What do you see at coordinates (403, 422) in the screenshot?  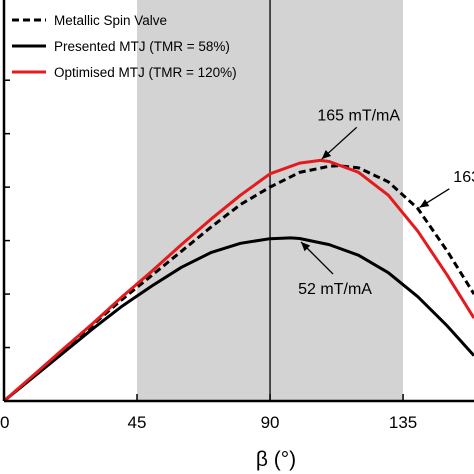 I see `x-tick-label: 135` at bounding box center [403, 422].